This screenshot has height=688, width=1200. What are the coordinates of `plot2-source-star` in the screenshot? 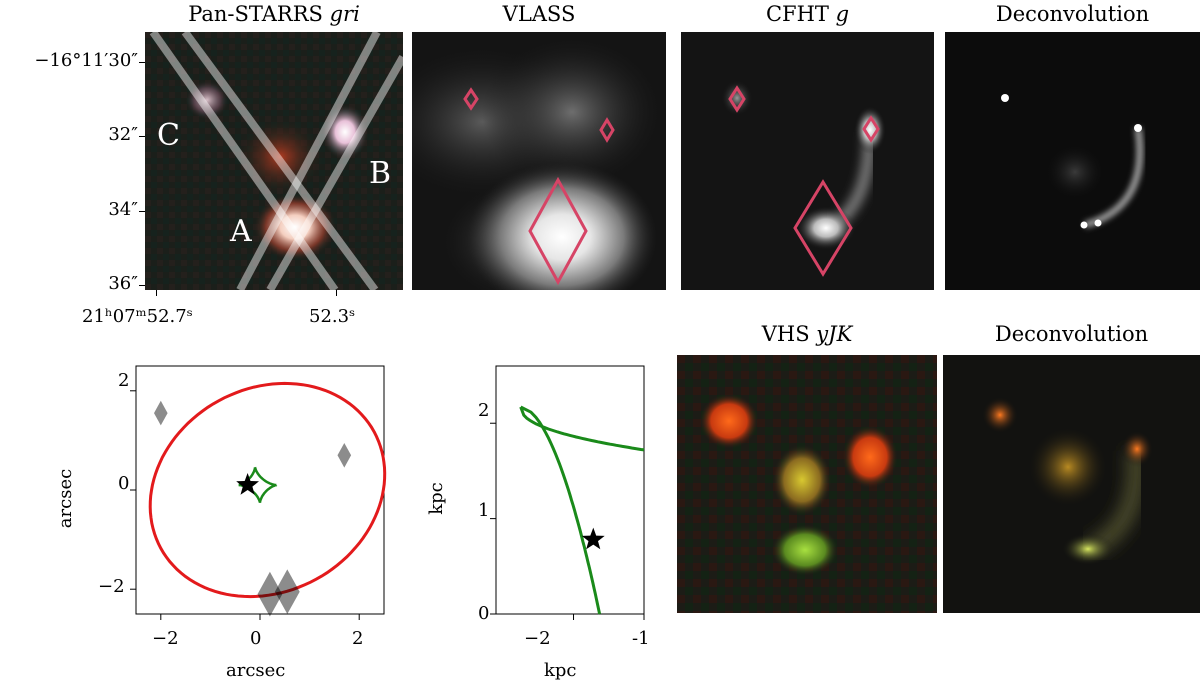 It's located at (593, 538).